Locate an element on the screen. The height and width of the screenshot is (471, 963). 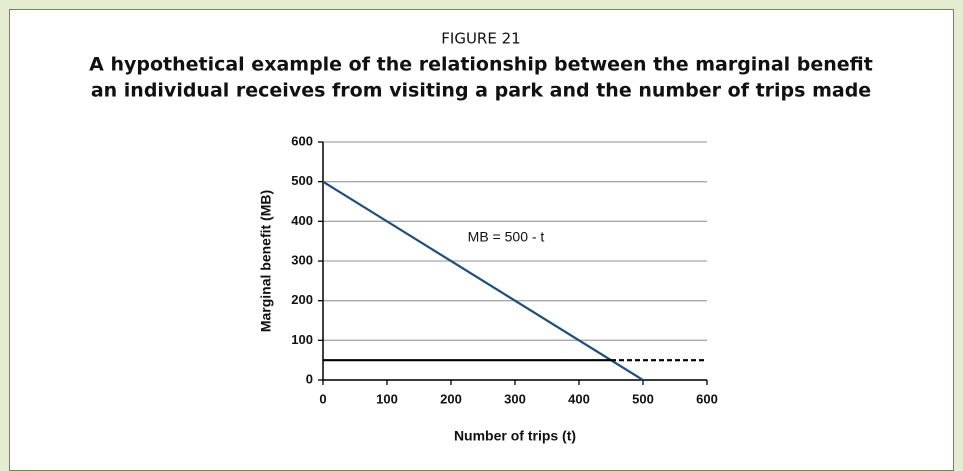
x-tick-label: 500 is located at coordinates (643, 398).